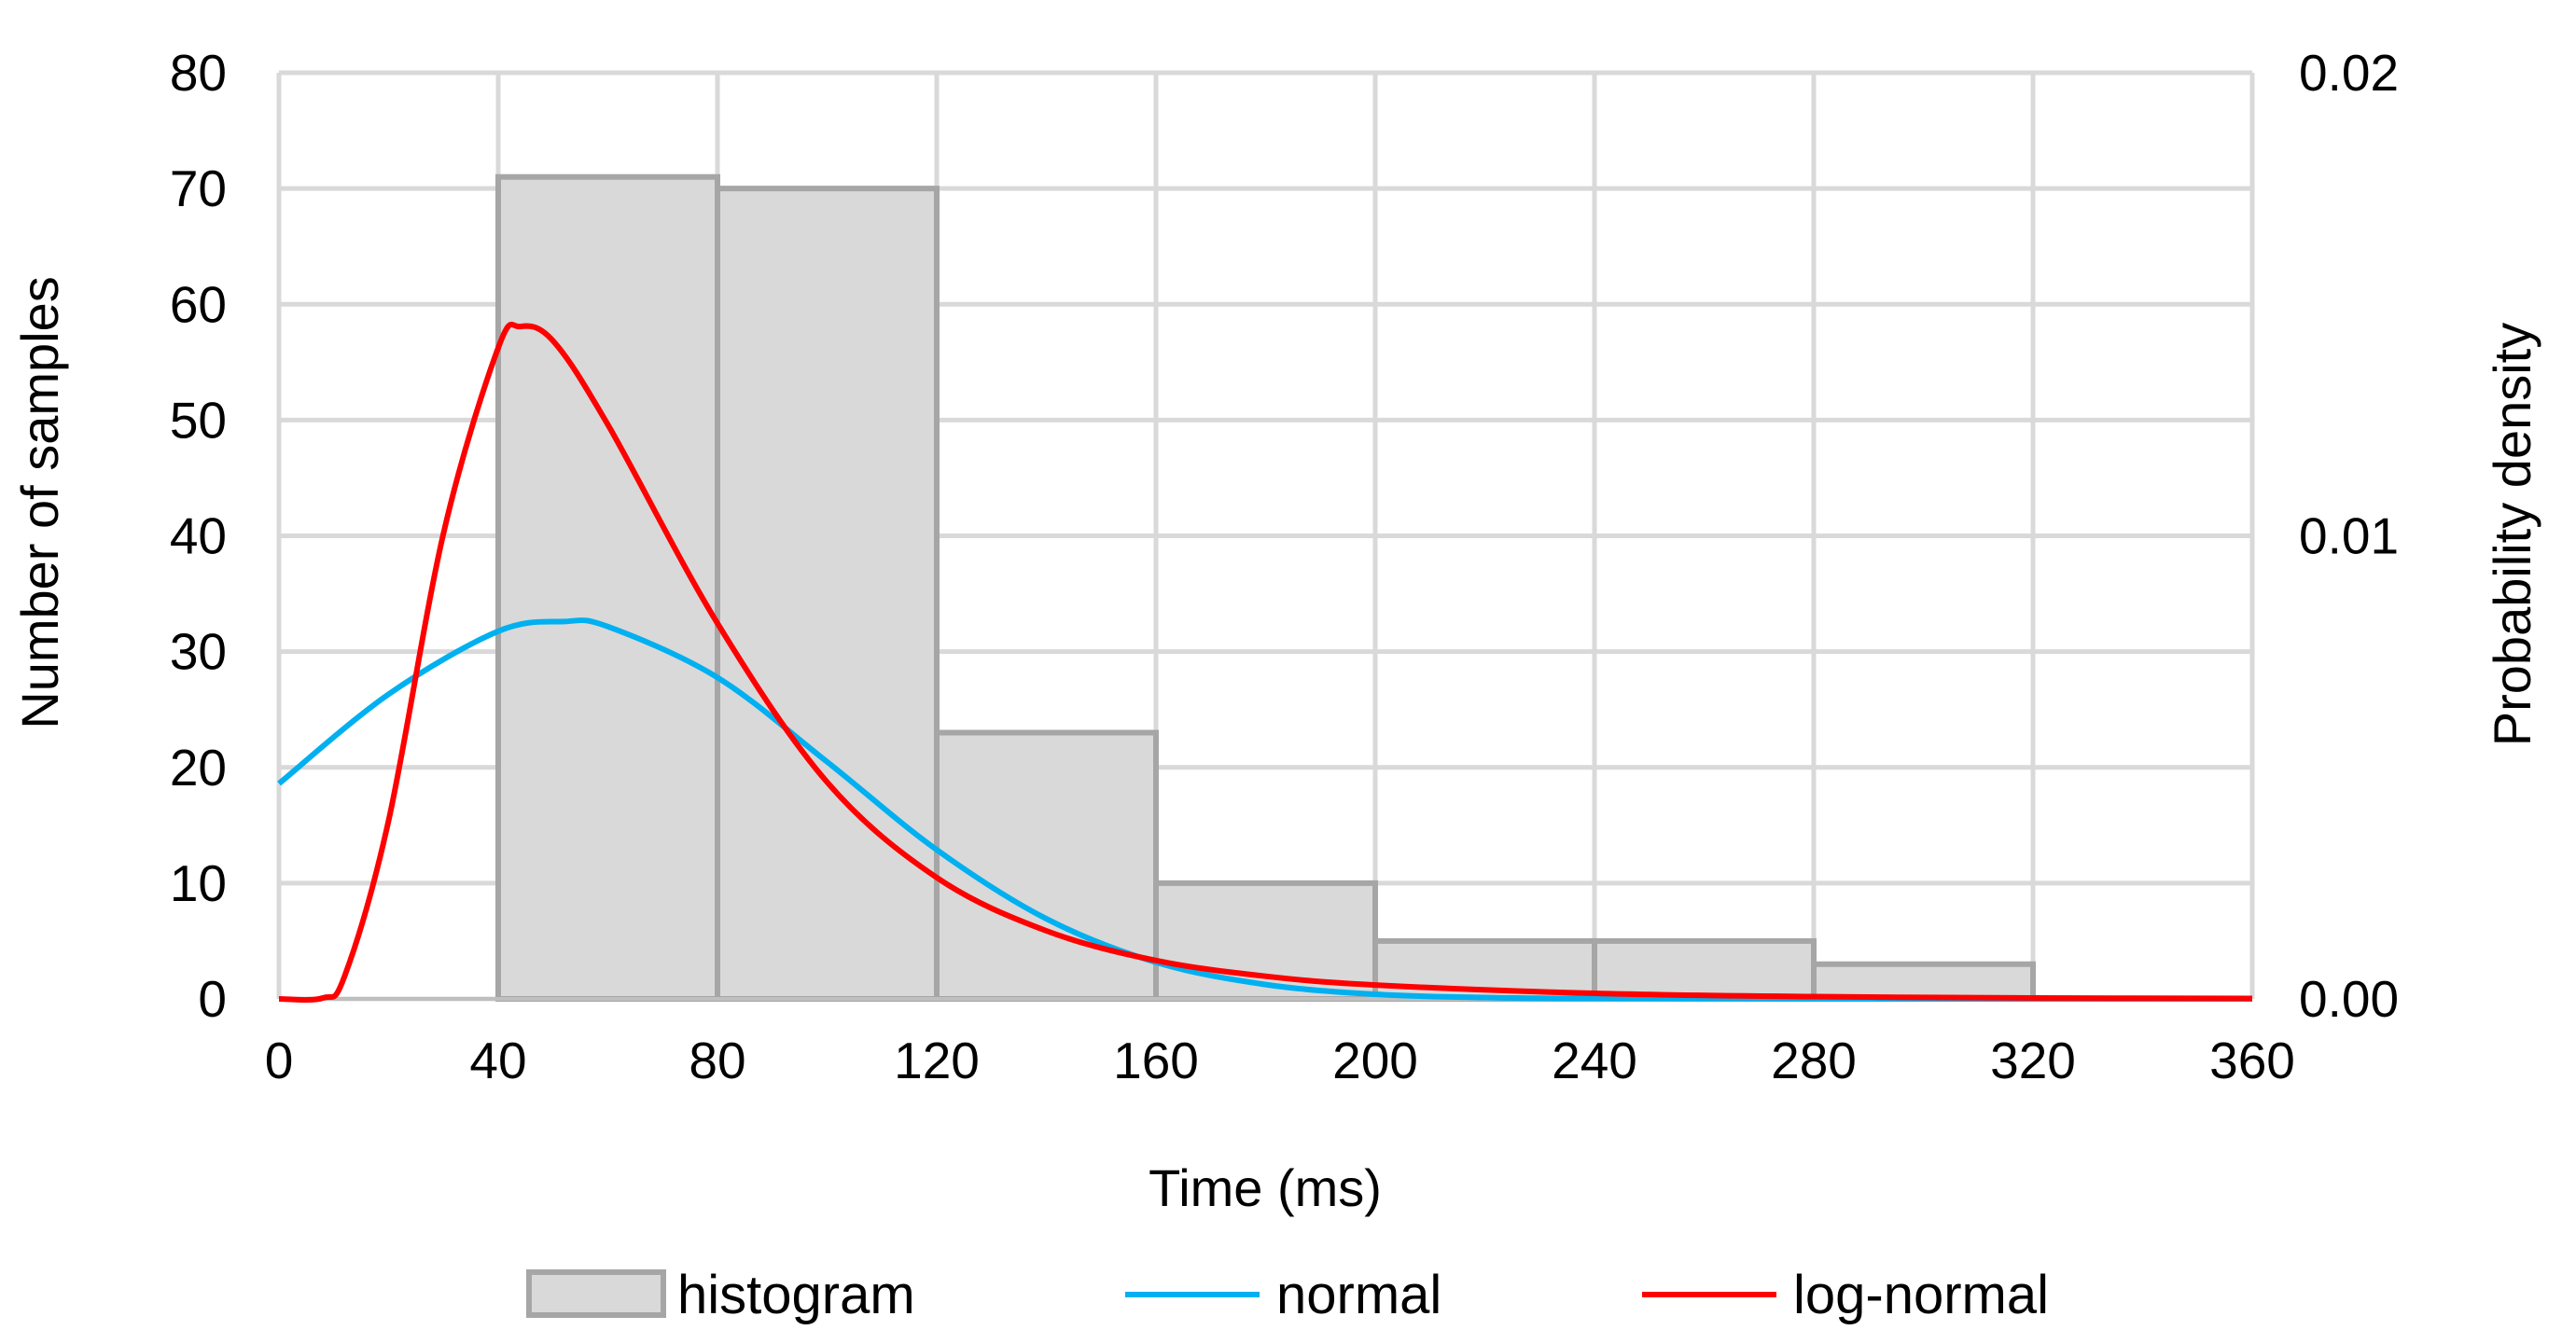 The image size is (2576, 1344). I want to click on x-tick-label: 320, so click(2033, 1060).